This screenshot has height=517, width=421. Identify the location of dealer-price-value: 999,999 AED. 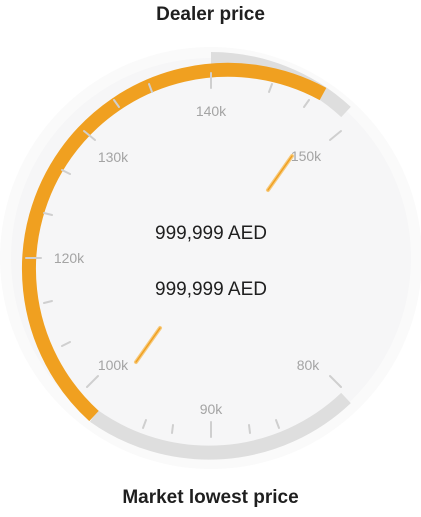
(211, 233).